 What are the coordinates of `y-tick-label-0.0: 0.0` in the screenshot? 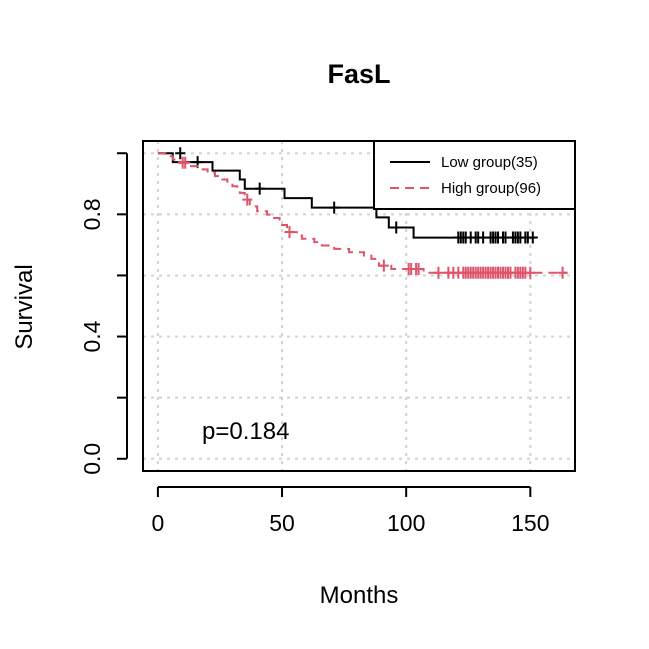 It's located at (92, 459).